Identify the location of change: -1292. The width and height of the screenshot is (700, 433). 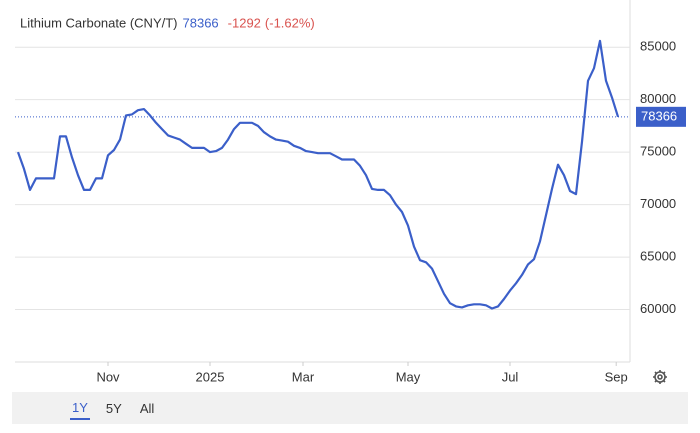
(244, 22).